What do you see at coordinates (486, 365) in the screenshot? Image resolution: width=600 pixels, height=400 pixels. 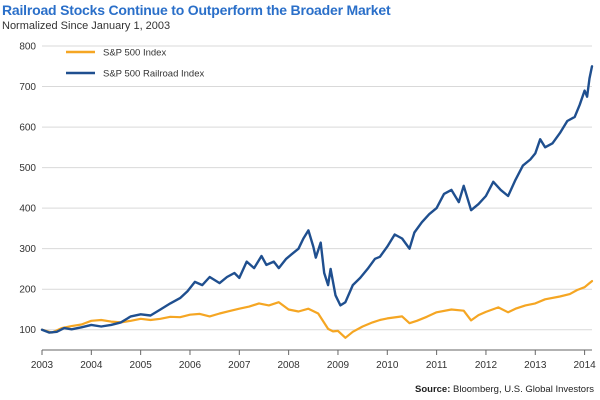 I see `x-tick-2012: 2012` at bounding box center [486, 365].